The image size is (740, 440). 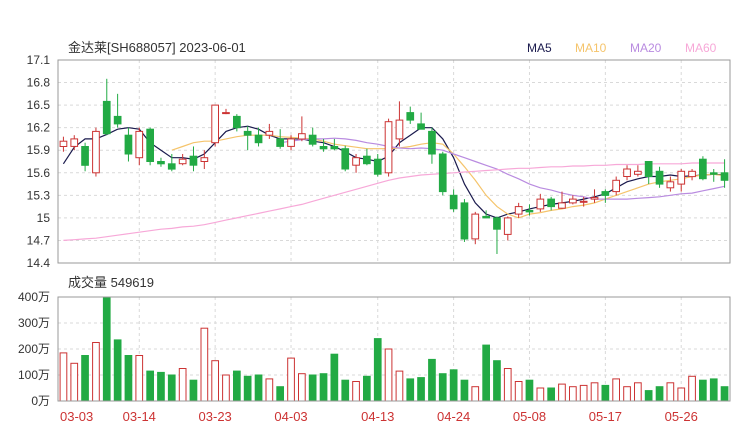 I want to click on volume-tick-label: 200万, so click(x=34, y=349).